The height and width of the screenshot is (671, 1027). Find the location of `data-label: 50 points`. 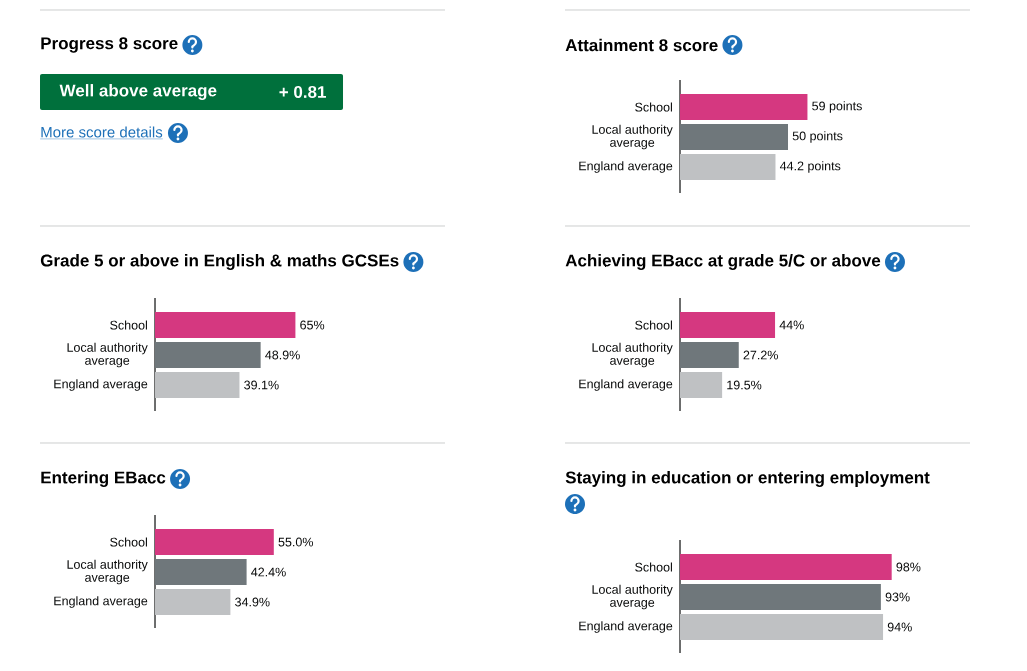

data-label: 50 points is located at coordinates (817, 137).